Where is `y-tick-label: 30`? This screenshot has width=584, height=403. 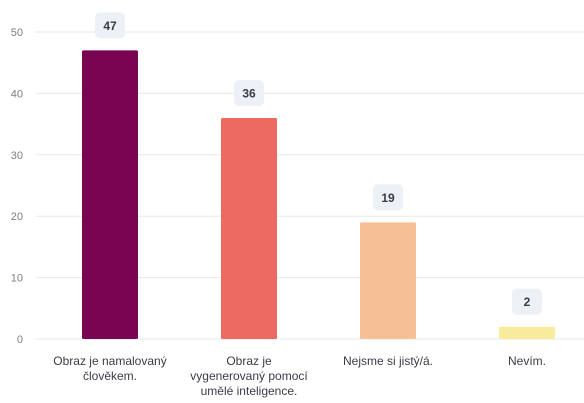 y-tick-label: 30 is located at coordinates (17, 156).